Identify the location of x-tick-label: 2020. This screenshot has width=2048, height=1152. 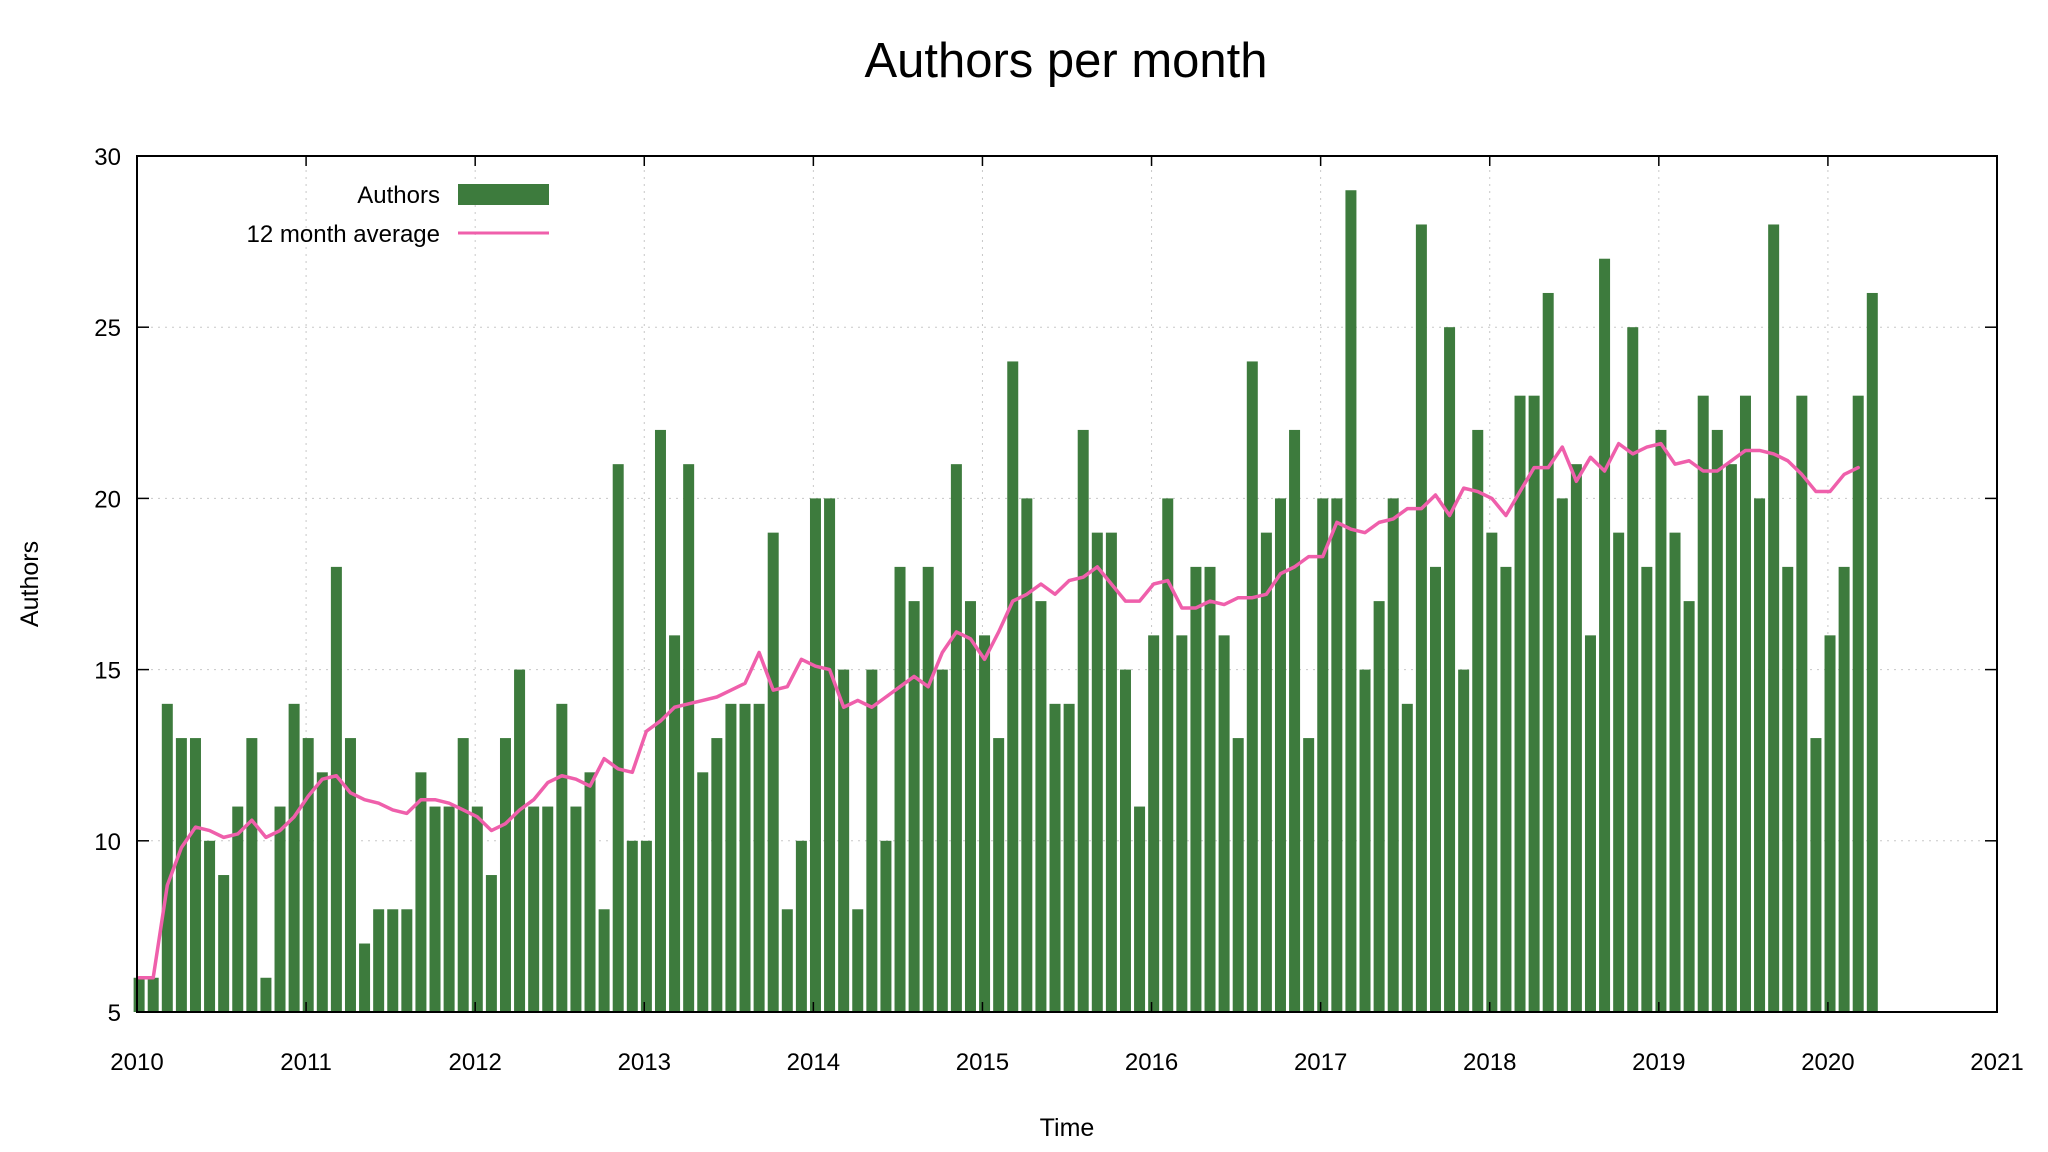
(1827, 1062).